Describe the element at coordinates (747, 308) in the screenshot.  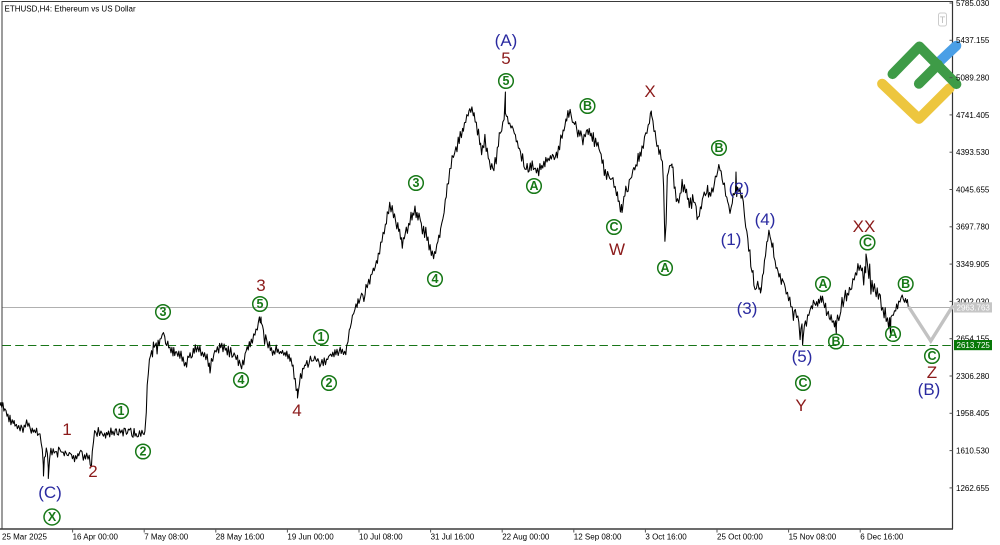
I see `svg-text: (3)` at that location.